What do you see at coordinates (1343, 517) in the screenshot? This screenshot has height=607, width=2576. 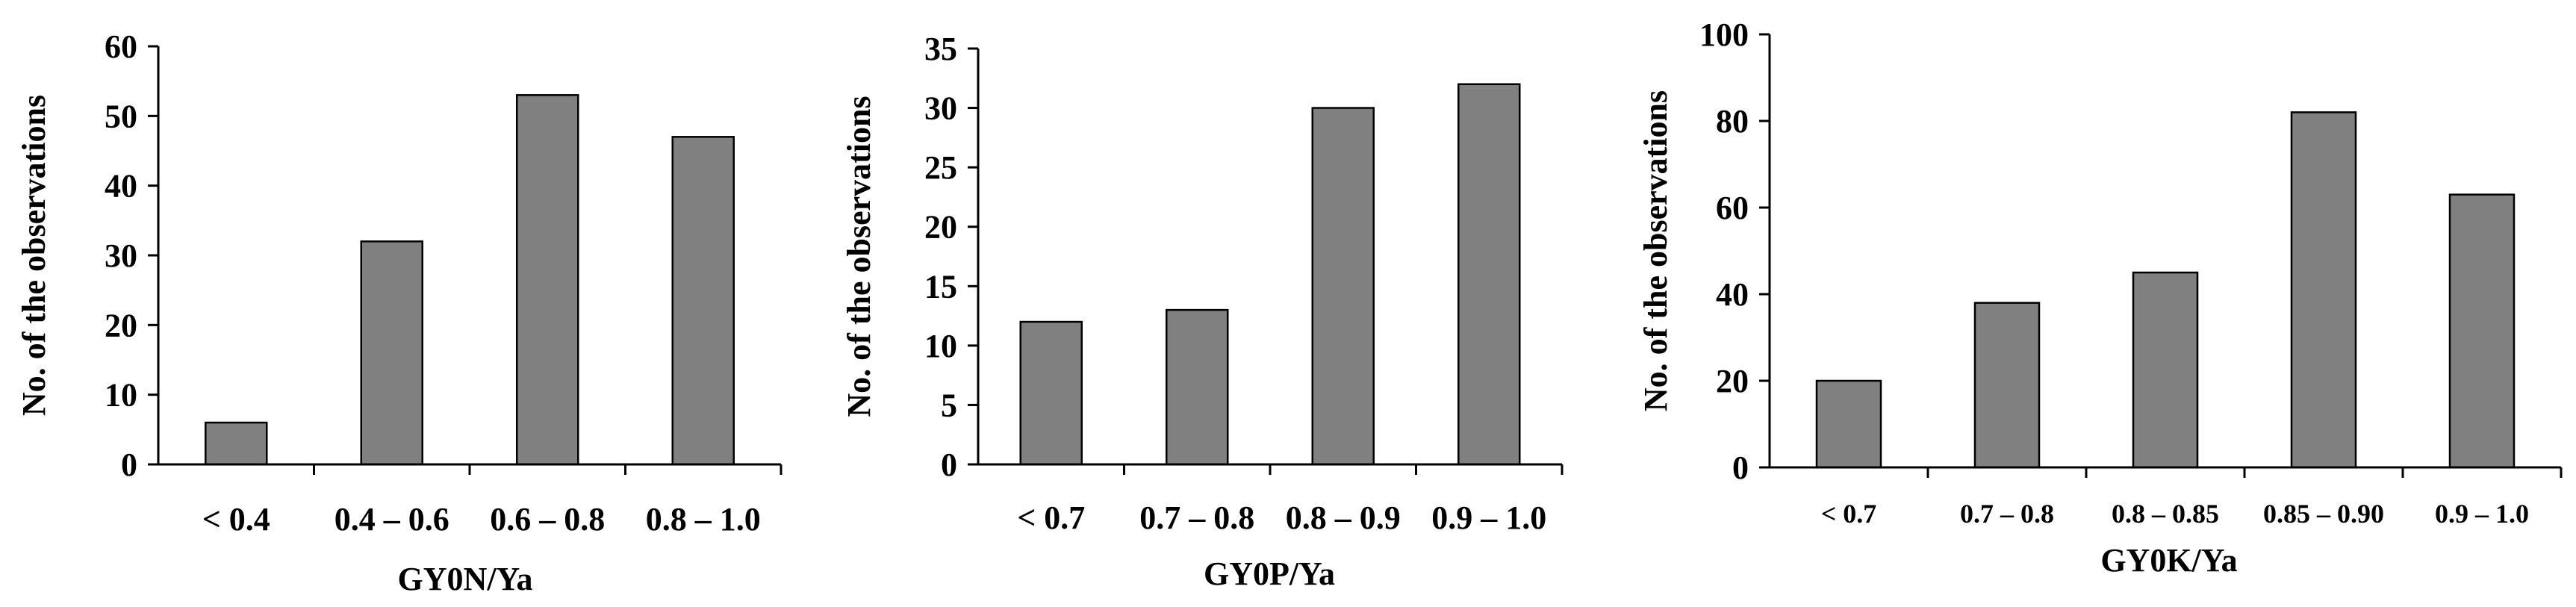 I see `category-label: 0.8 – 0.9` at bounding box center [1343, 517].